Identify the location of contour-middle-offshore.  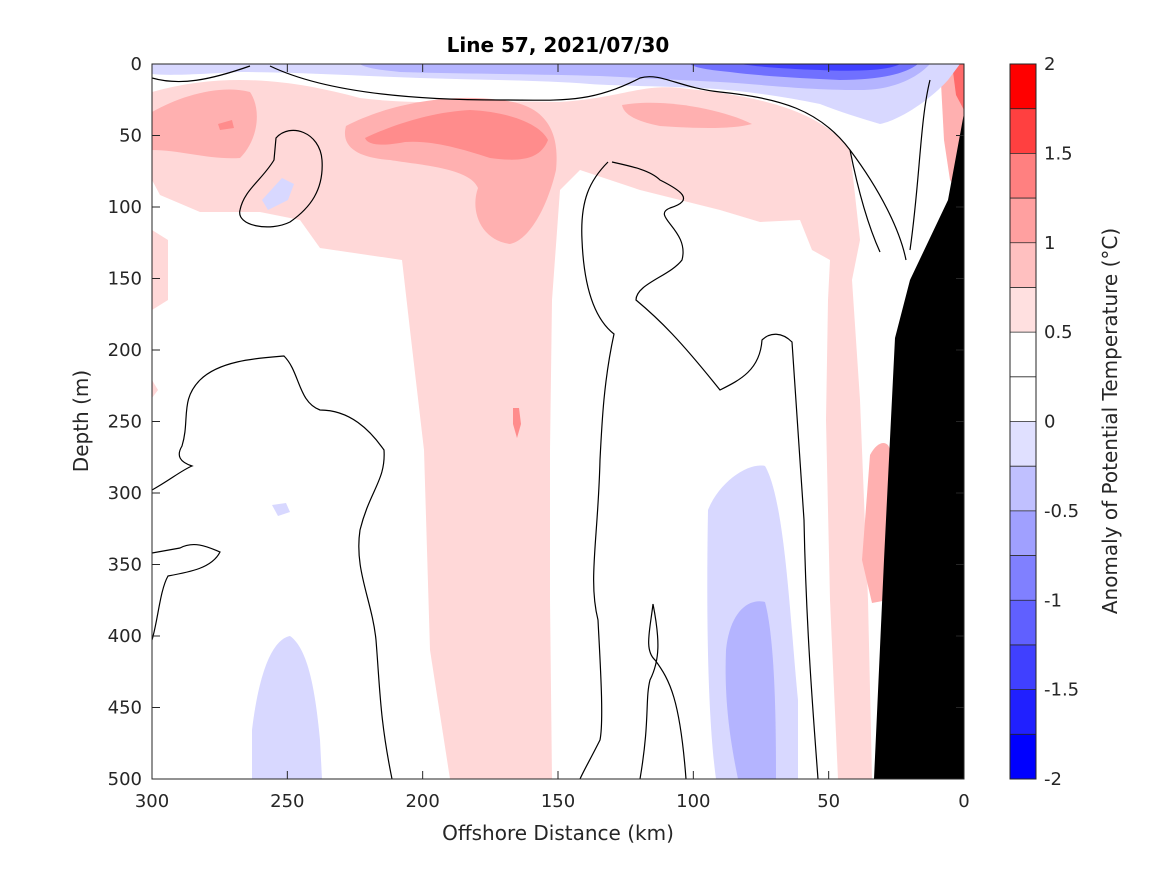
(272, 567).